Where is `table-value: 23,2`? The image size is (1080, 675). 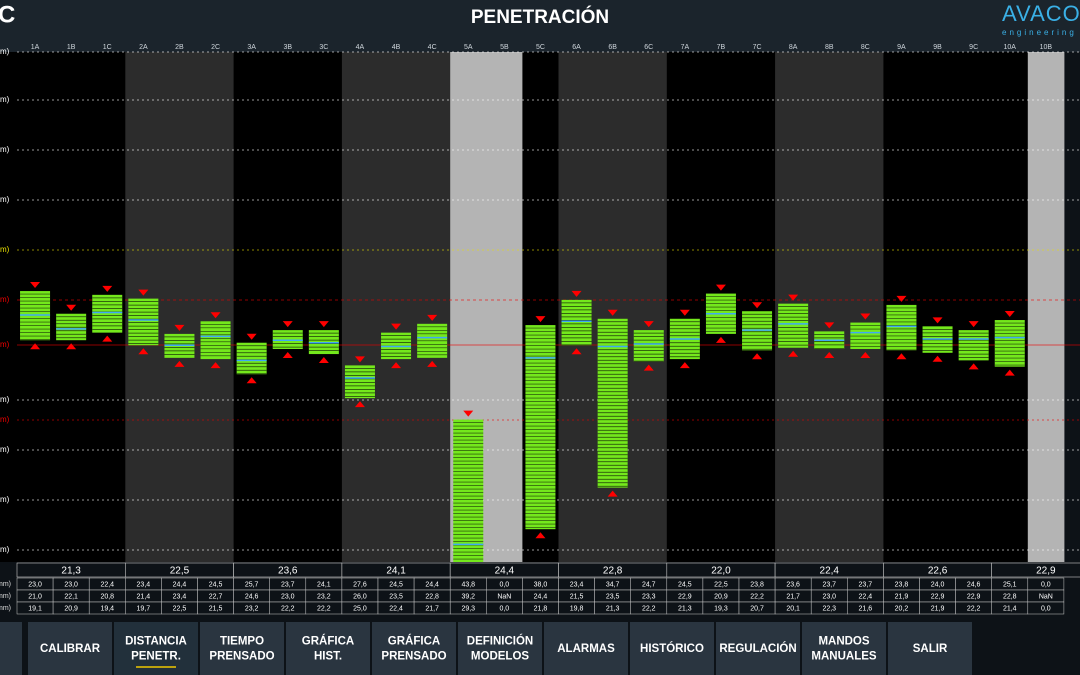
table-value: 23,2 is located at coordinates (252, 608).